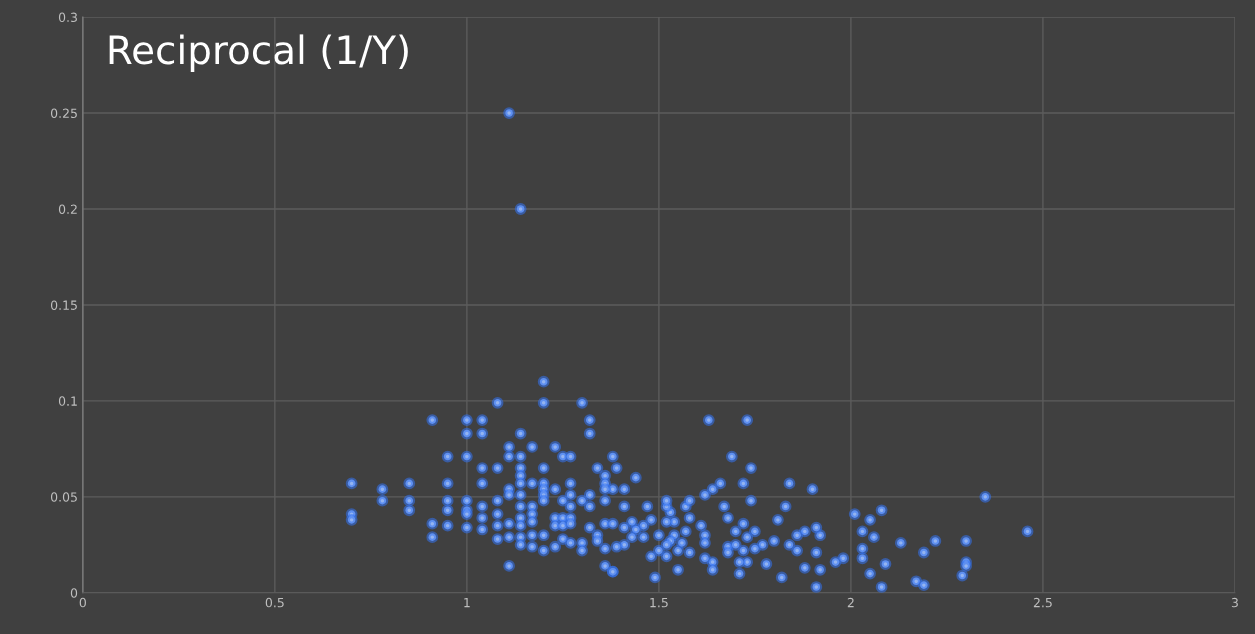  I want to click on x-tick-label: 1.5, so click(659, 603).